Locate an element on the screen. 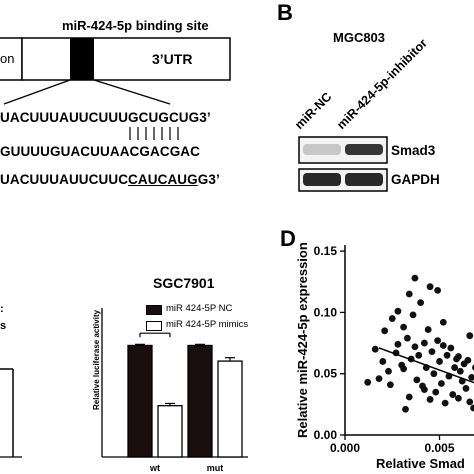 The height and width of the screenshot is (474, 474). bar-category-label: mut is located at coordinates (215, 468).